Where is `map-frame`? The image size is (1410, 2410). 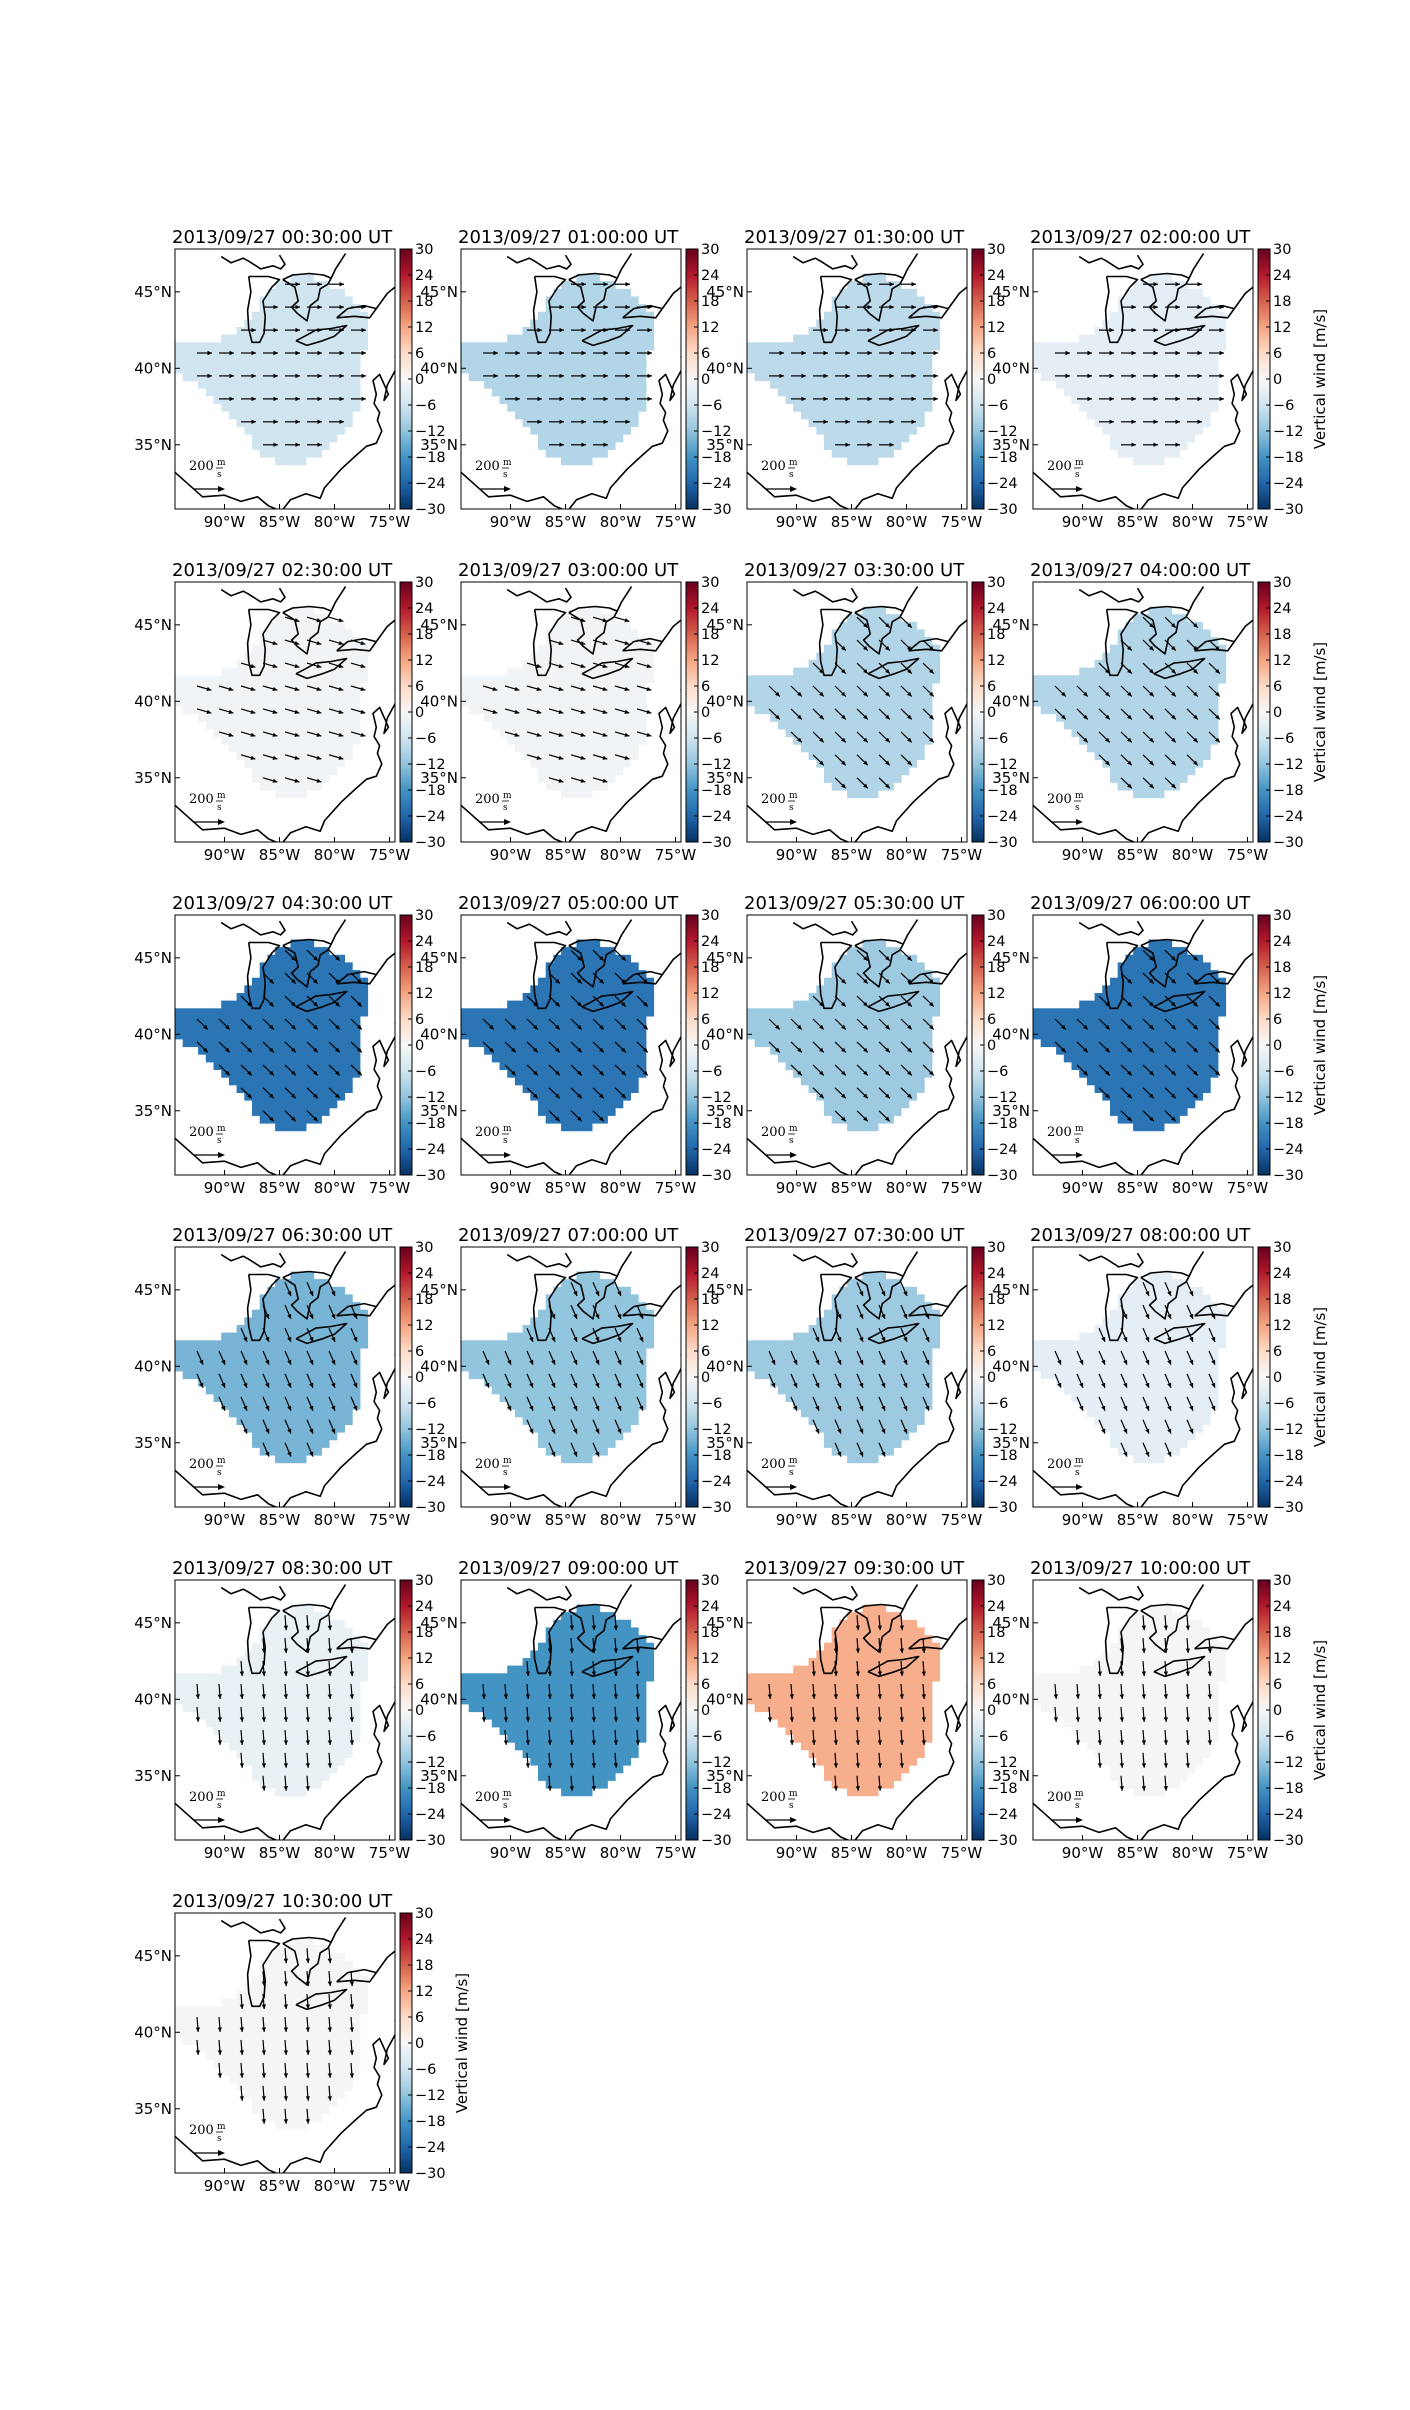
map-frame is located at coordinates (1143, 712).